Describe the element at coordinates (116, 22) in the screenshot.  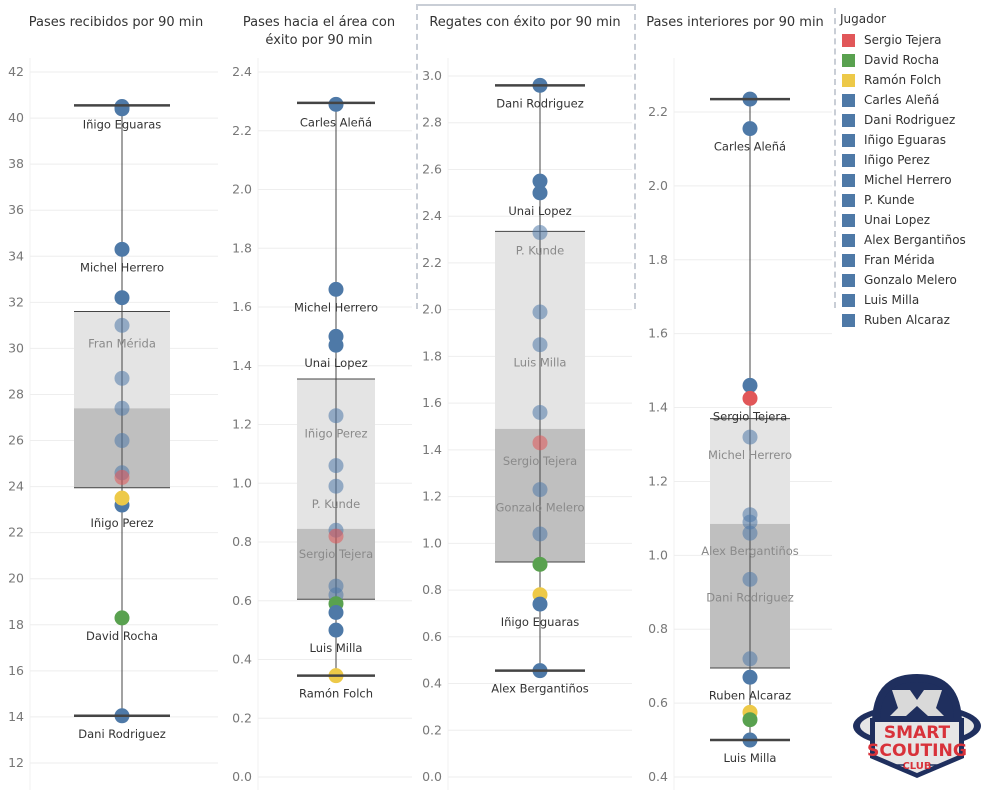
I see `chart-title: Pases recibidos por 90 min` at that location.